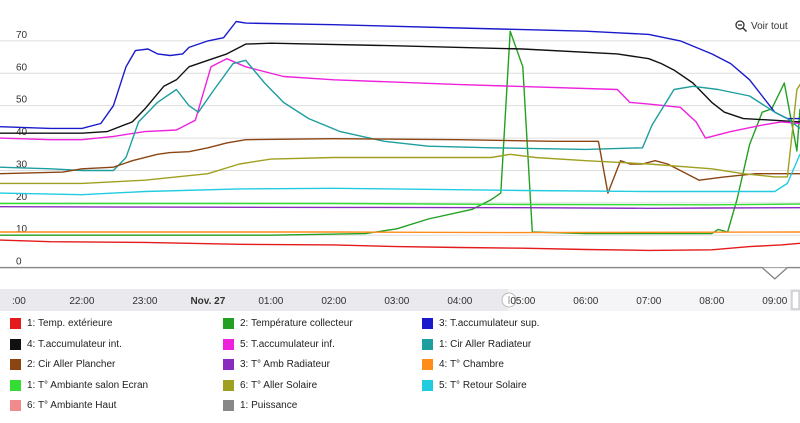  I want to click on legend-item: 5: T.accumulateur inf., so click(279, 344).